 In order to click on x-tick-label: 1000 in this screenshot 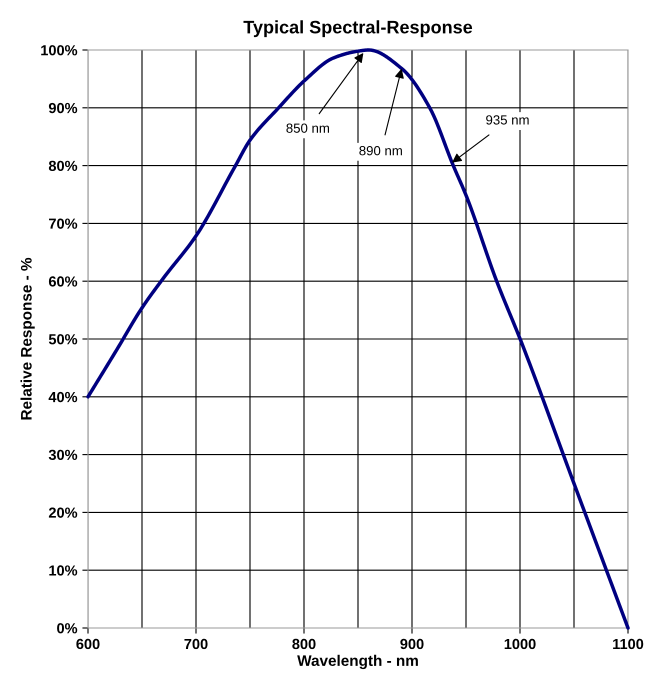, I will do `click(520, 644)`.